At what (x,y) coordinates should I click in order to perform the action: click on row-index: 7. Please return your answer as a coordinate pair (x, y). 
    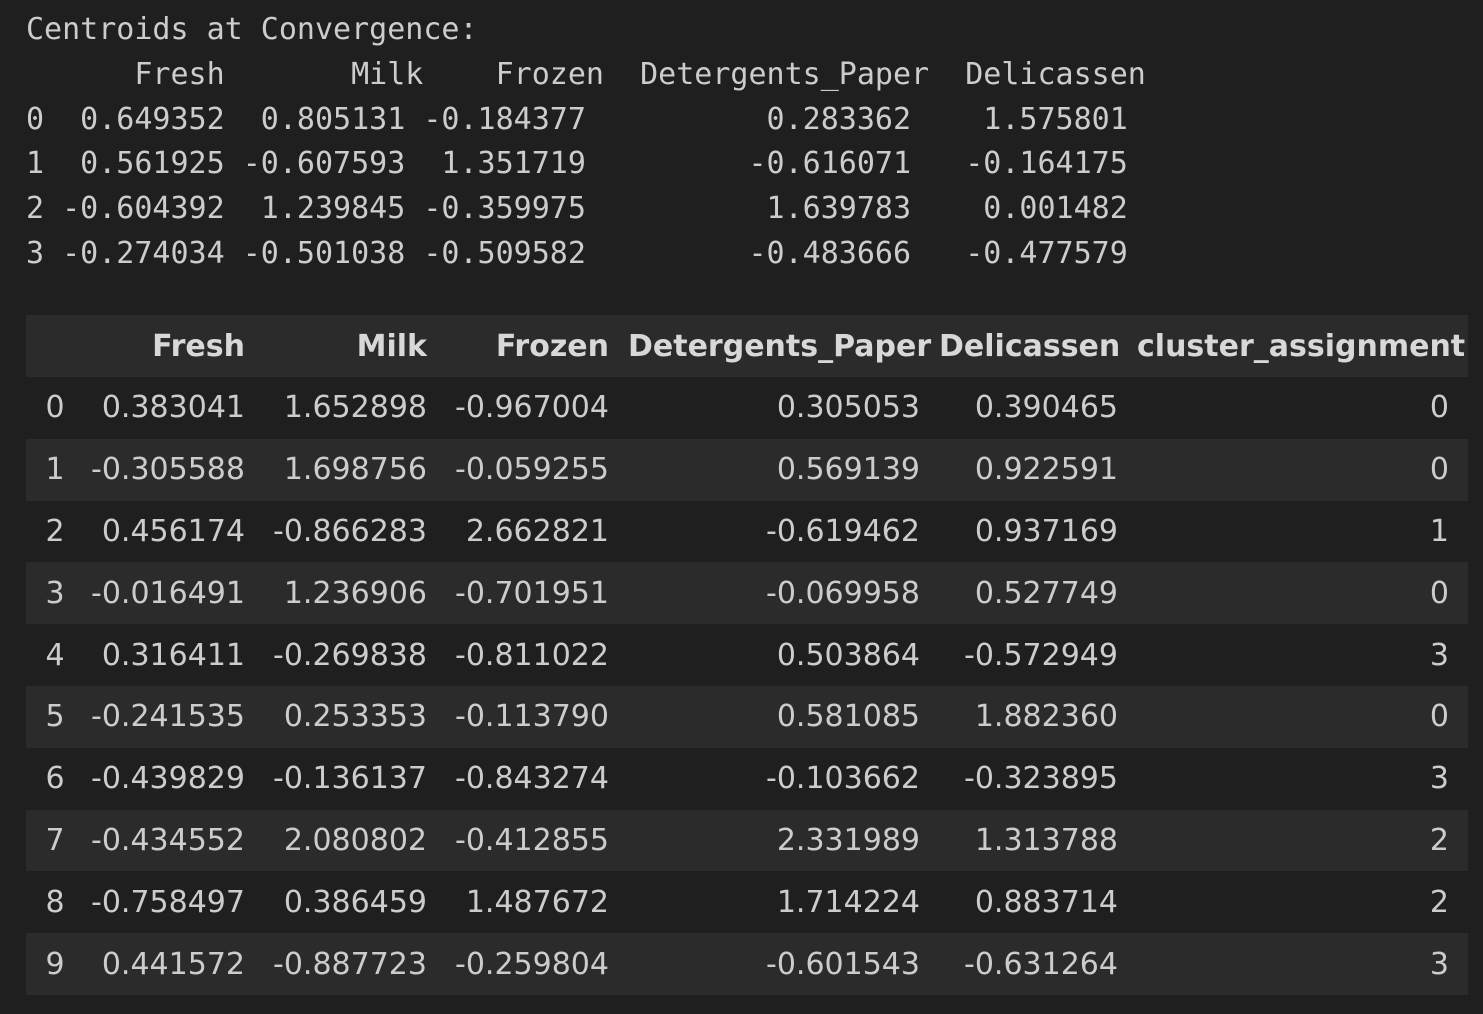
    Looking at the image, I should click on (55, 840).